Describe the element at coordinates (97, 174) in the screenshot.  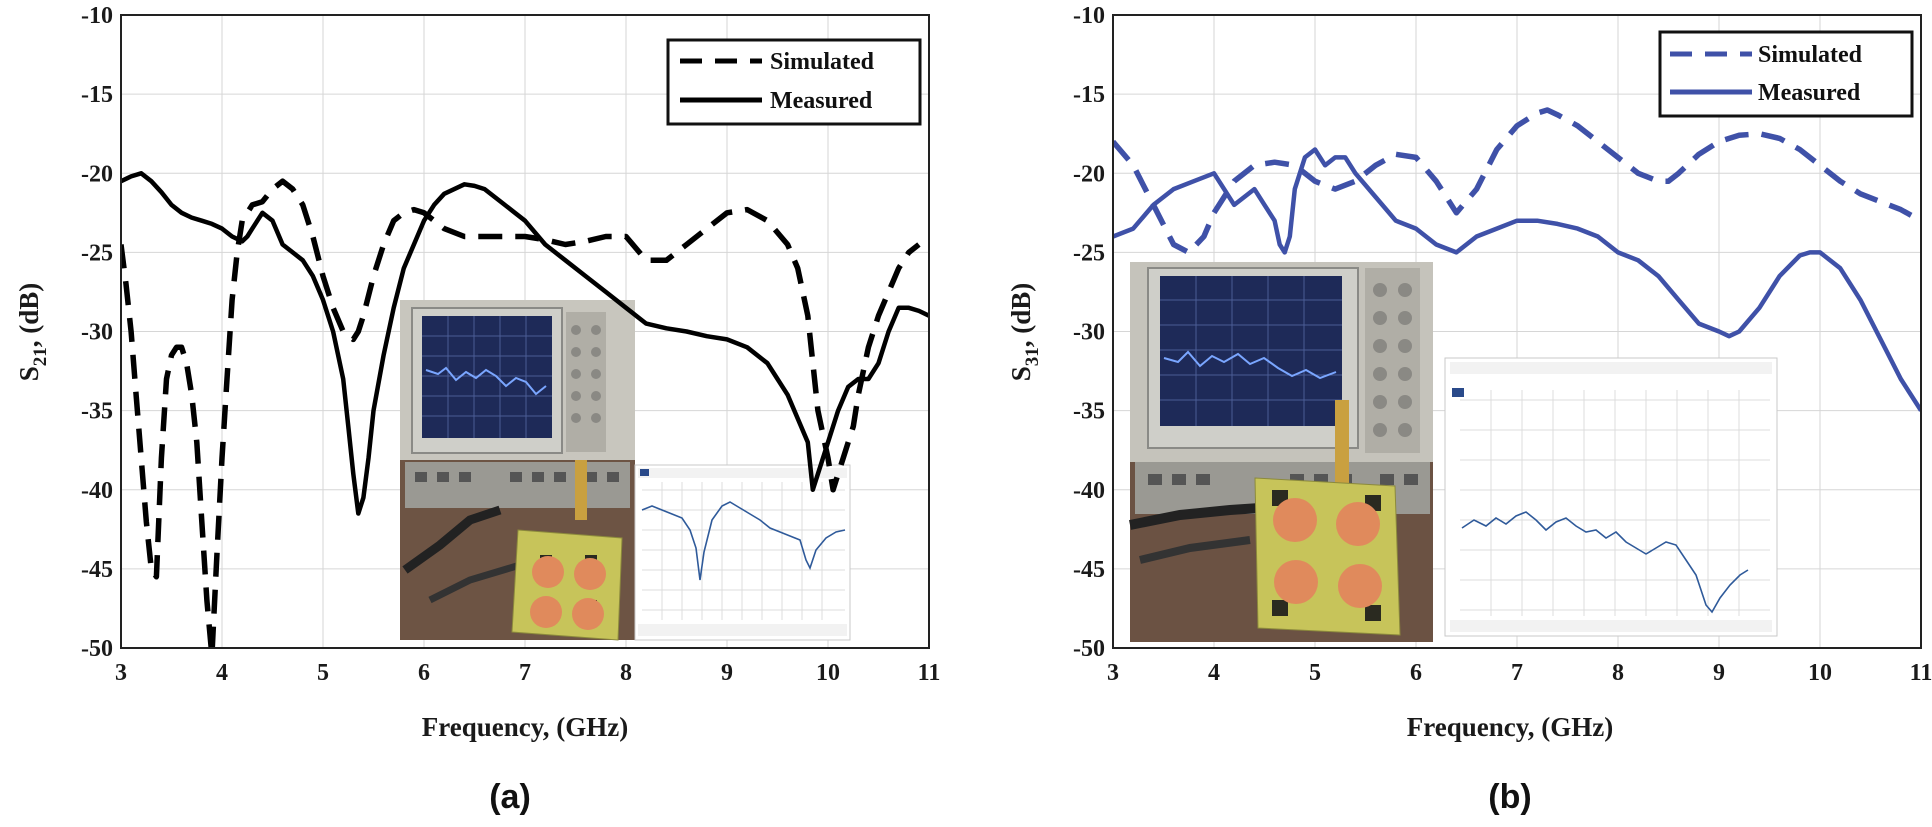
I see `chart-a-ytick-label-2: -20` at that location.